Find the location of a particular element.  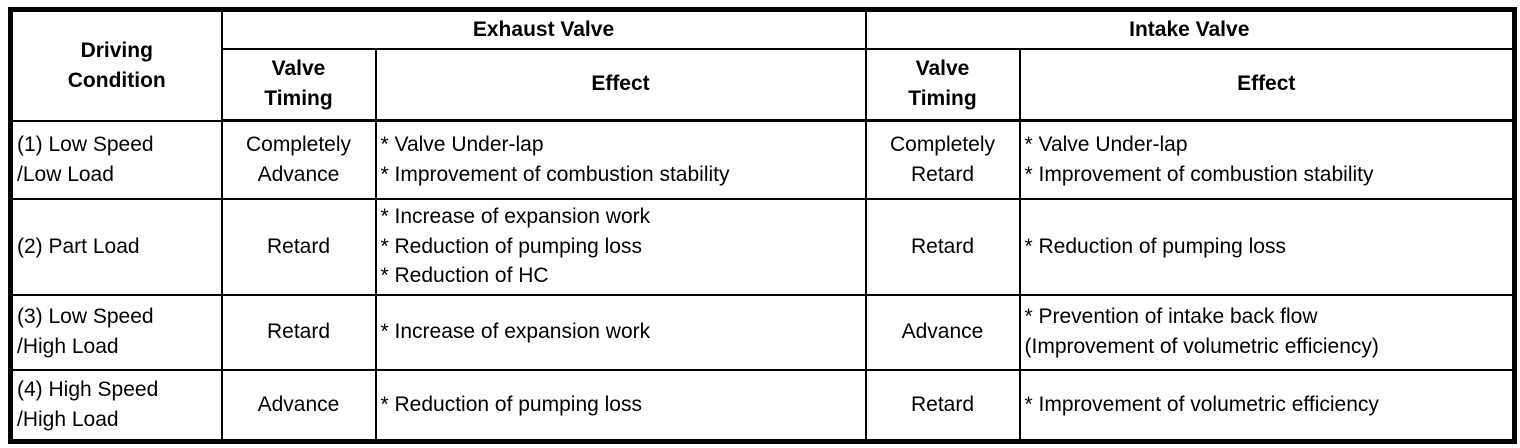

header-exhaust-valve: Exhaust Valve is located at coordinates (543, 29).